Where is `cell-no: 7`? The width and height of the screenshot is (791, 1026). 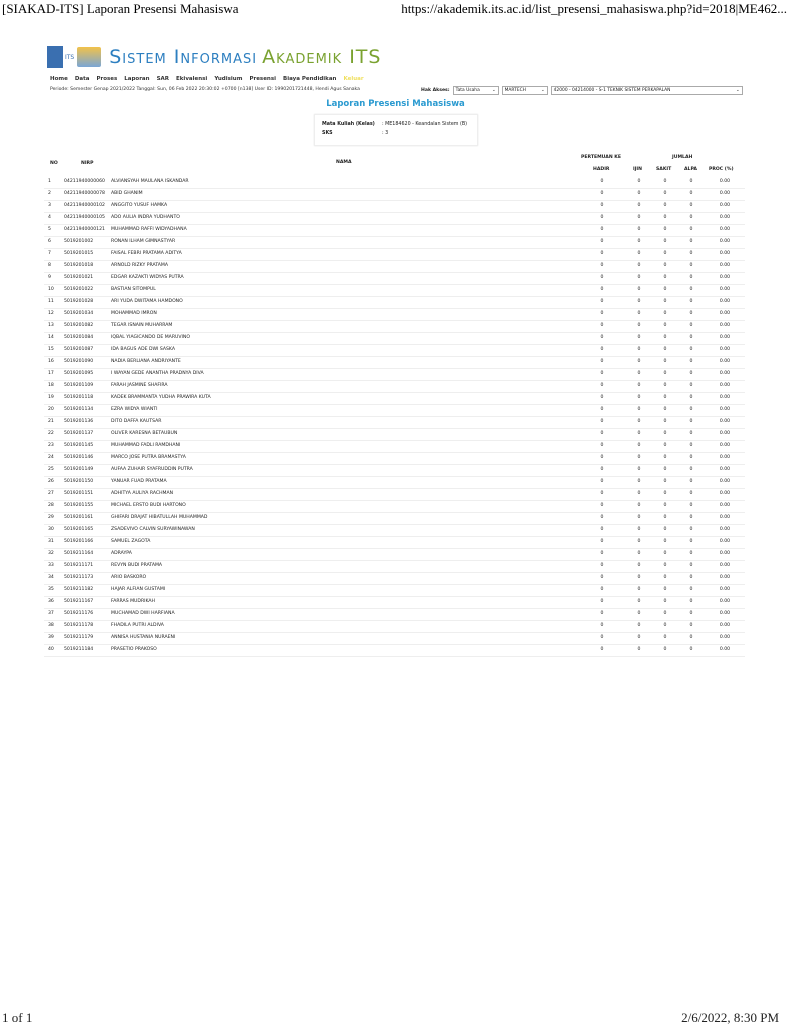
cell-no: 7 is located at coordinates (49, 253).